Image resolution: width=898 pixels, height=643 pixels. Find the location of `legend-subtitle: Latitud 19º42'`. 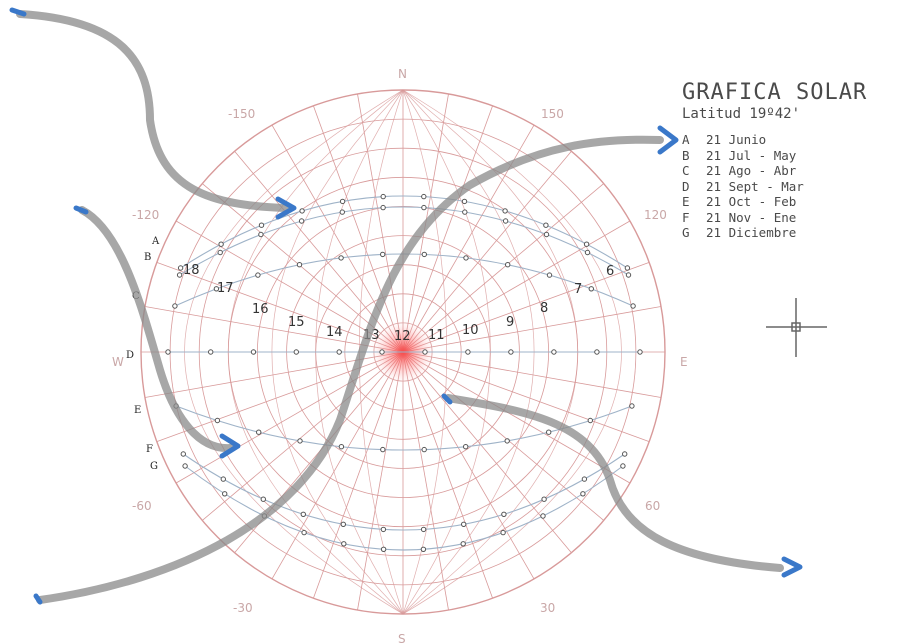

legend-subtitle: Latitud 19º42' is located at coordinates (741, 114).